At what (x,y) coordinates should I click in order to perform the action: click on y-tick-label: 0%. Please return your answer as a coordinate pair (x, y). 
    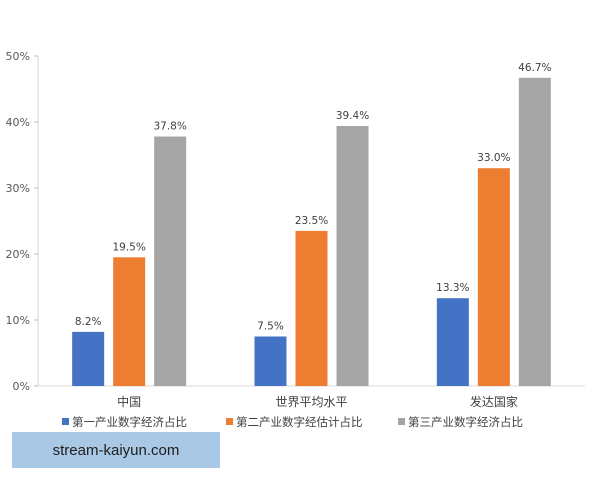
    Looking at the image, I should click on (21, 386).